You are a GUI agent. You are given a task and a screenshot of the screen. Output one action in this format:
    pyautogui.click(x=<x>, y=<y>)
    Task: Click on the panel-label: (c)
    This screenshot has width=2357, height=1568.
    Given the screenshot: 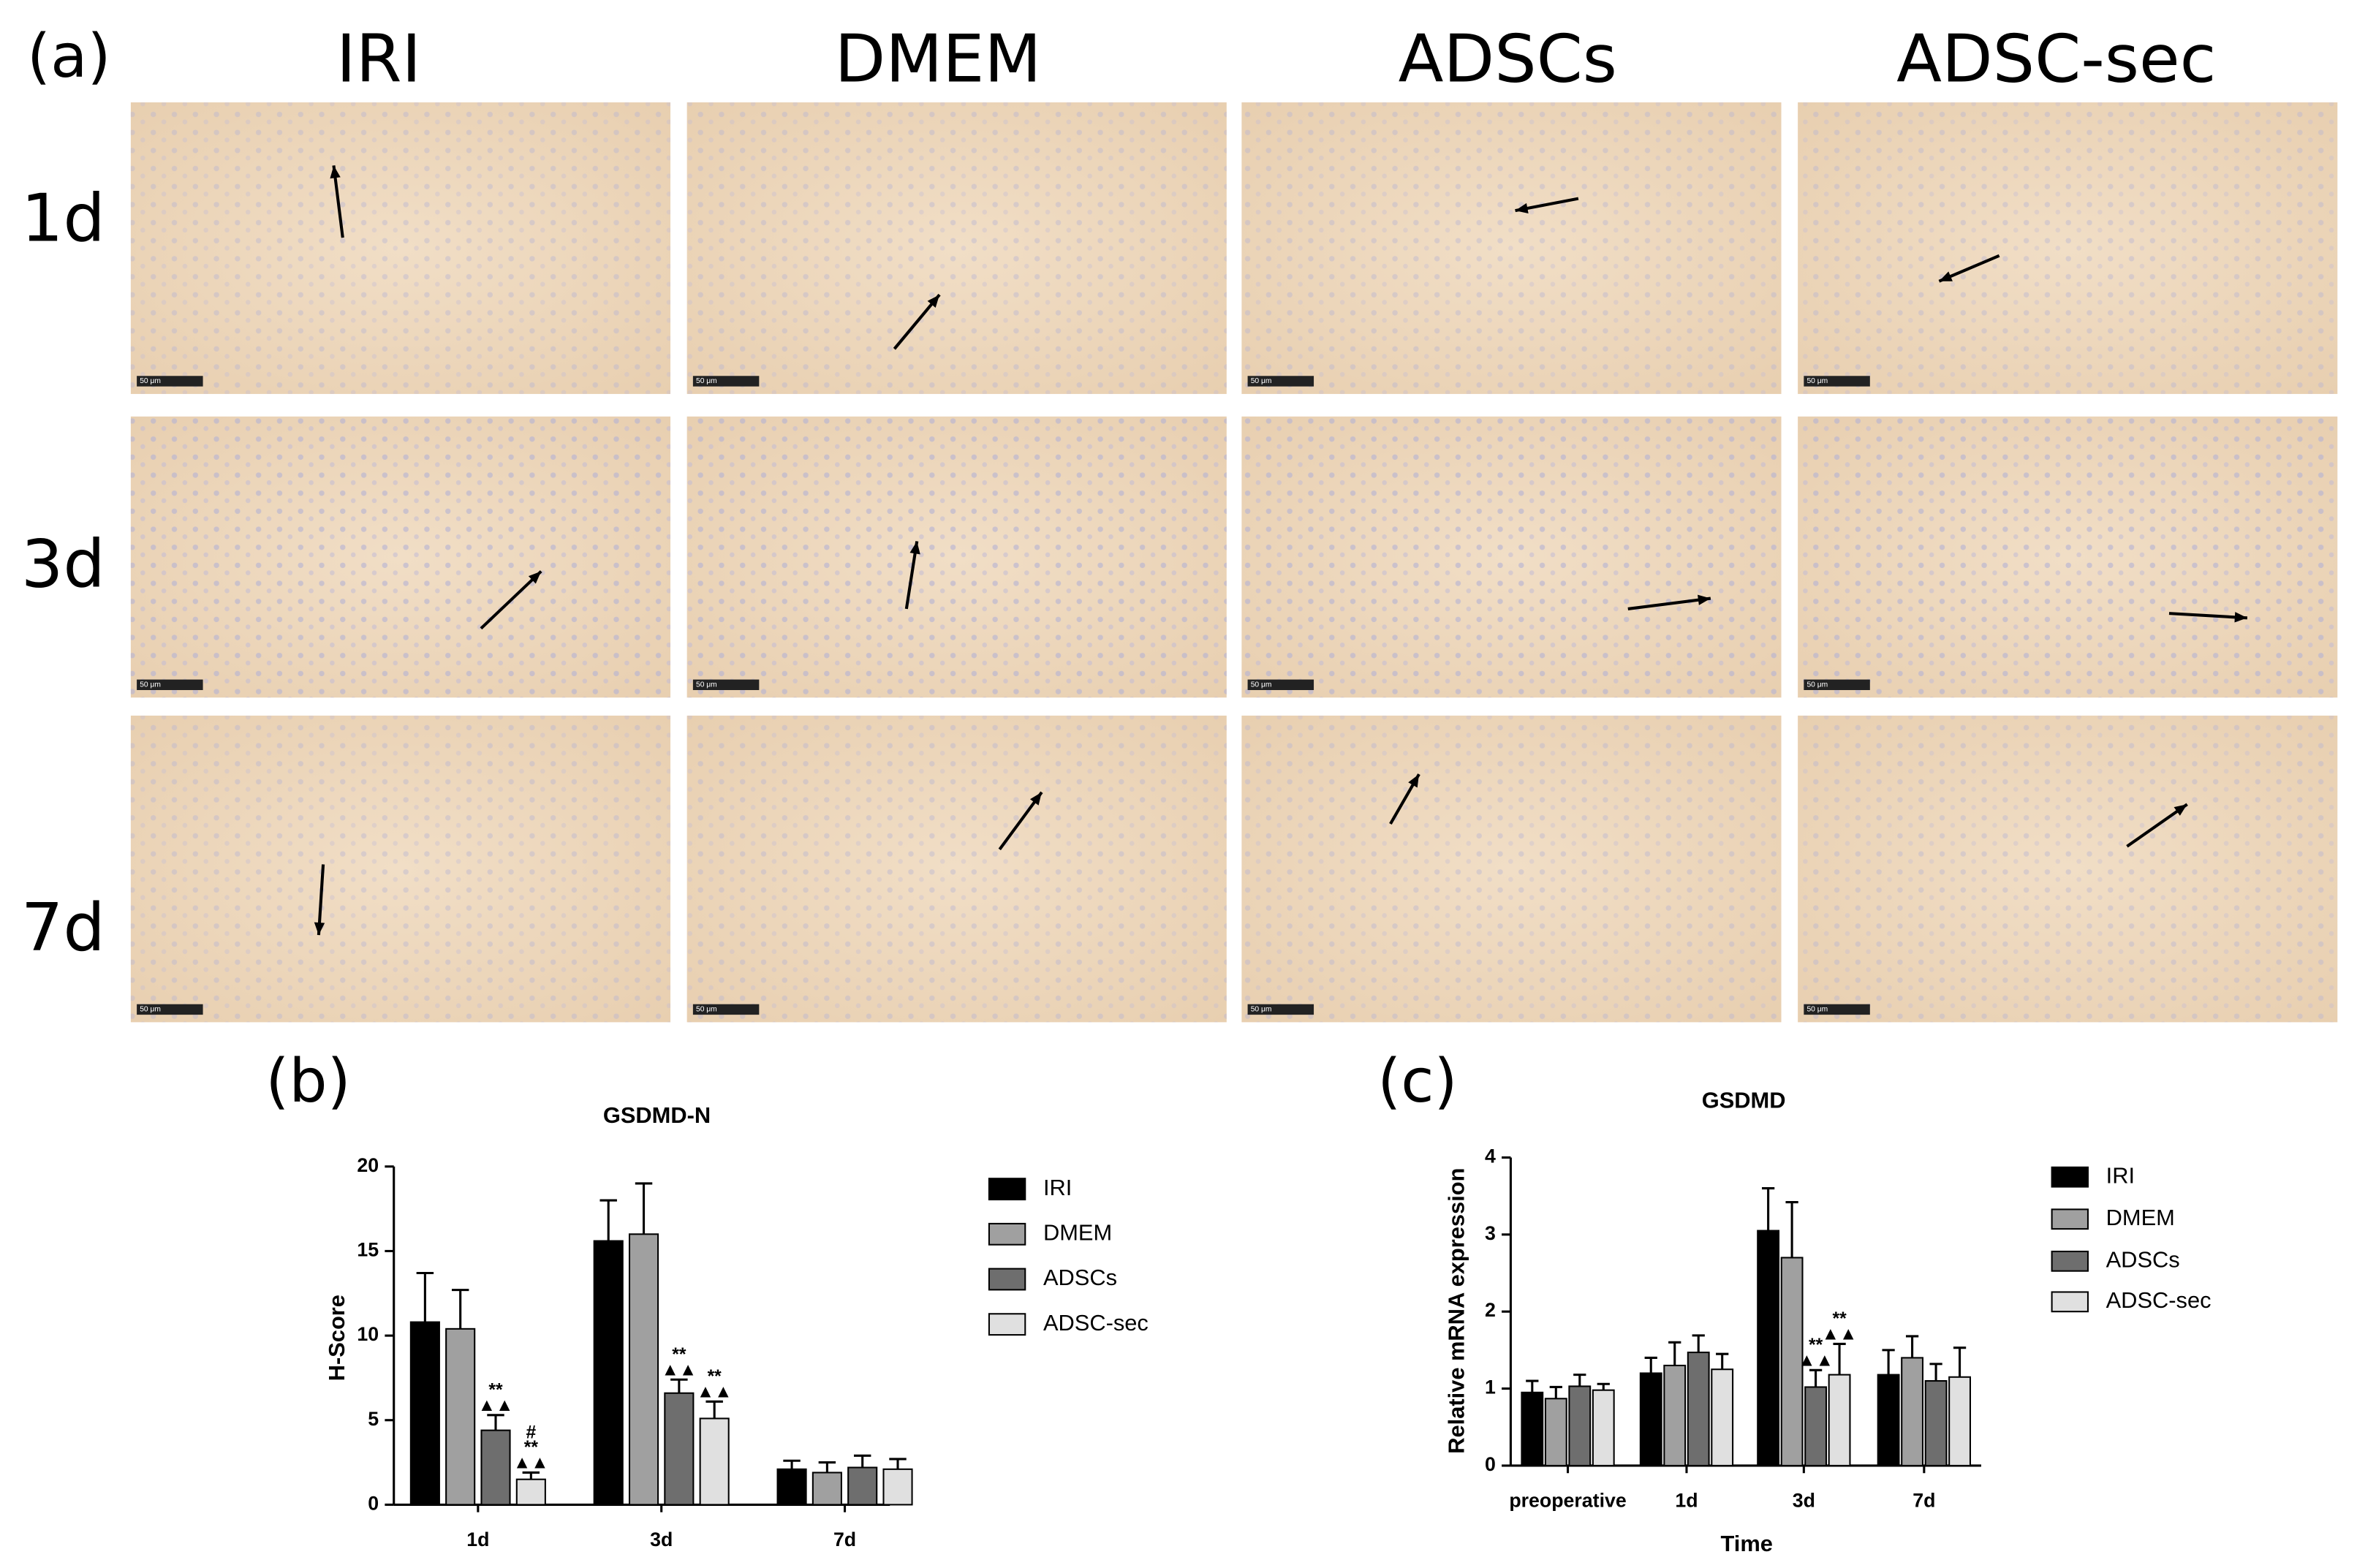 What is the action you would take?
    pyautogui.click(x=1417, y=1082)
    